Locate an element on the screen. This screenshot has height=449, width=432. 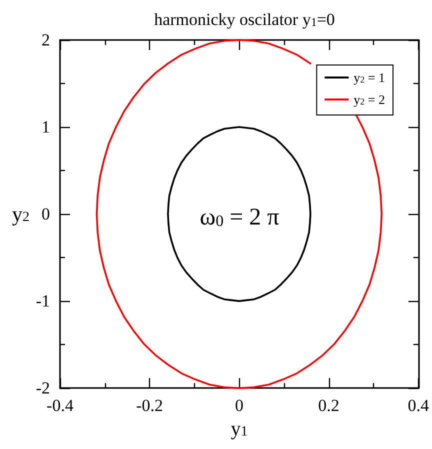
y-tick-label: 2 is located at coordinates (46, 40).